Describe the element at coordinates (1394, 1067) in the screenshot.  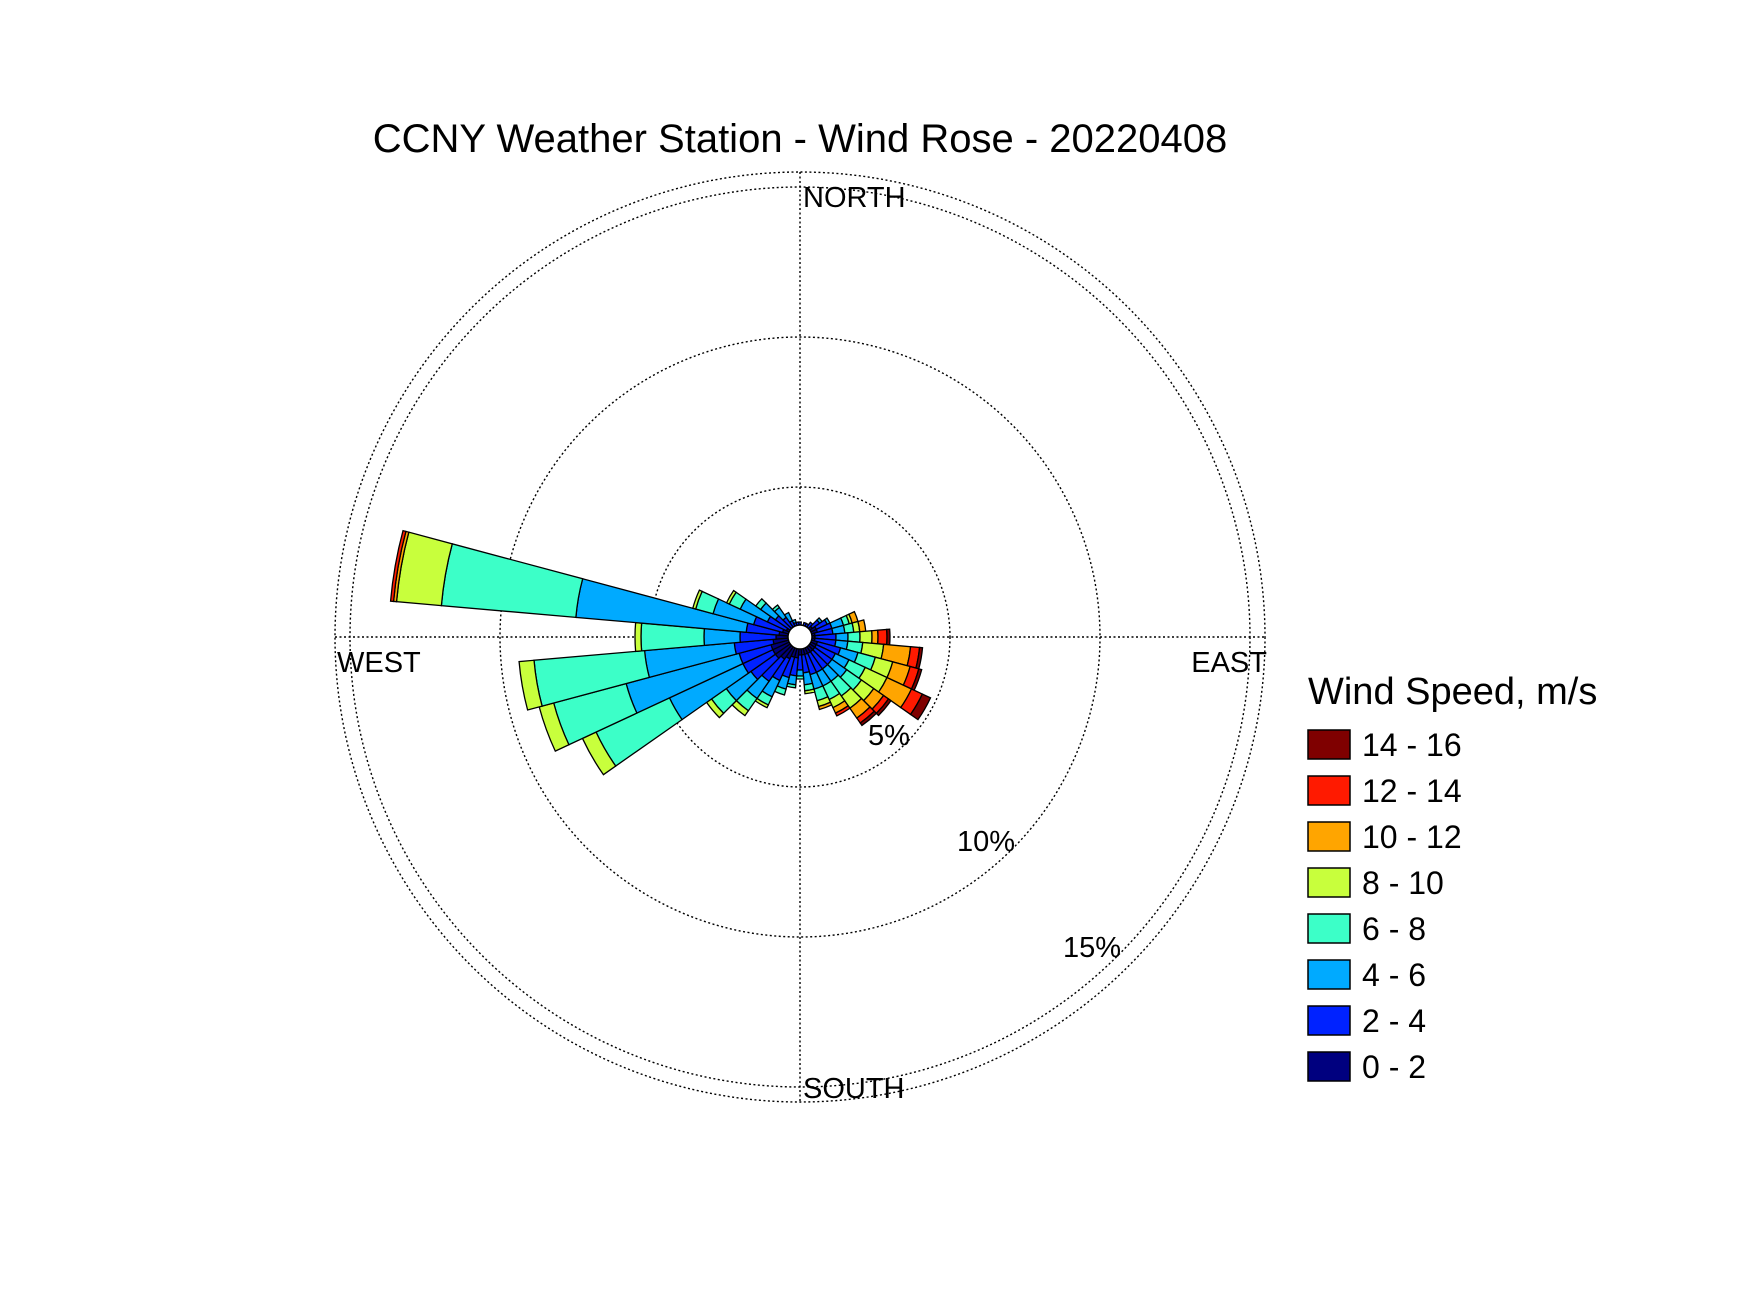
I see `legend-label: 0 - 2` at that location.